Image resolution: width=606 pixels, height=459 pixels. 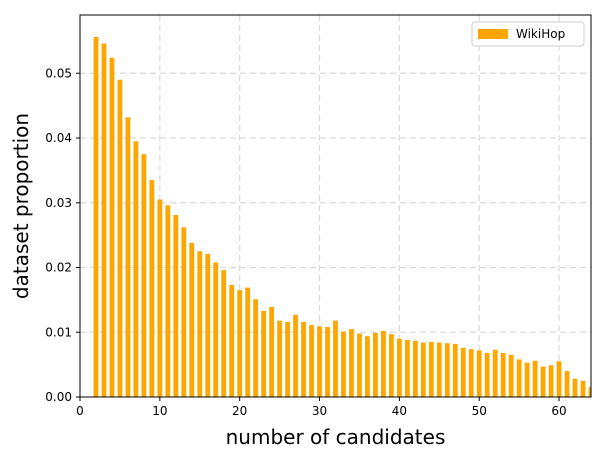 I want to click on legend: WikiHop, so click(x=528, y=34).